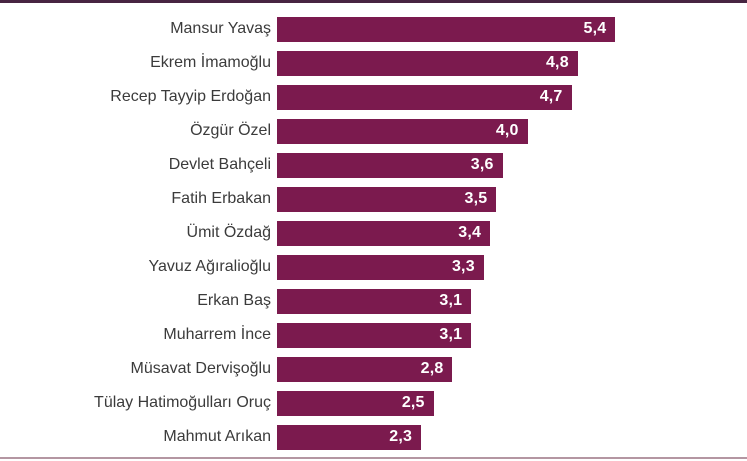 The height and width of the screenshot is (461, 747). I want to click on bar: 2,8, so click(365, 369).